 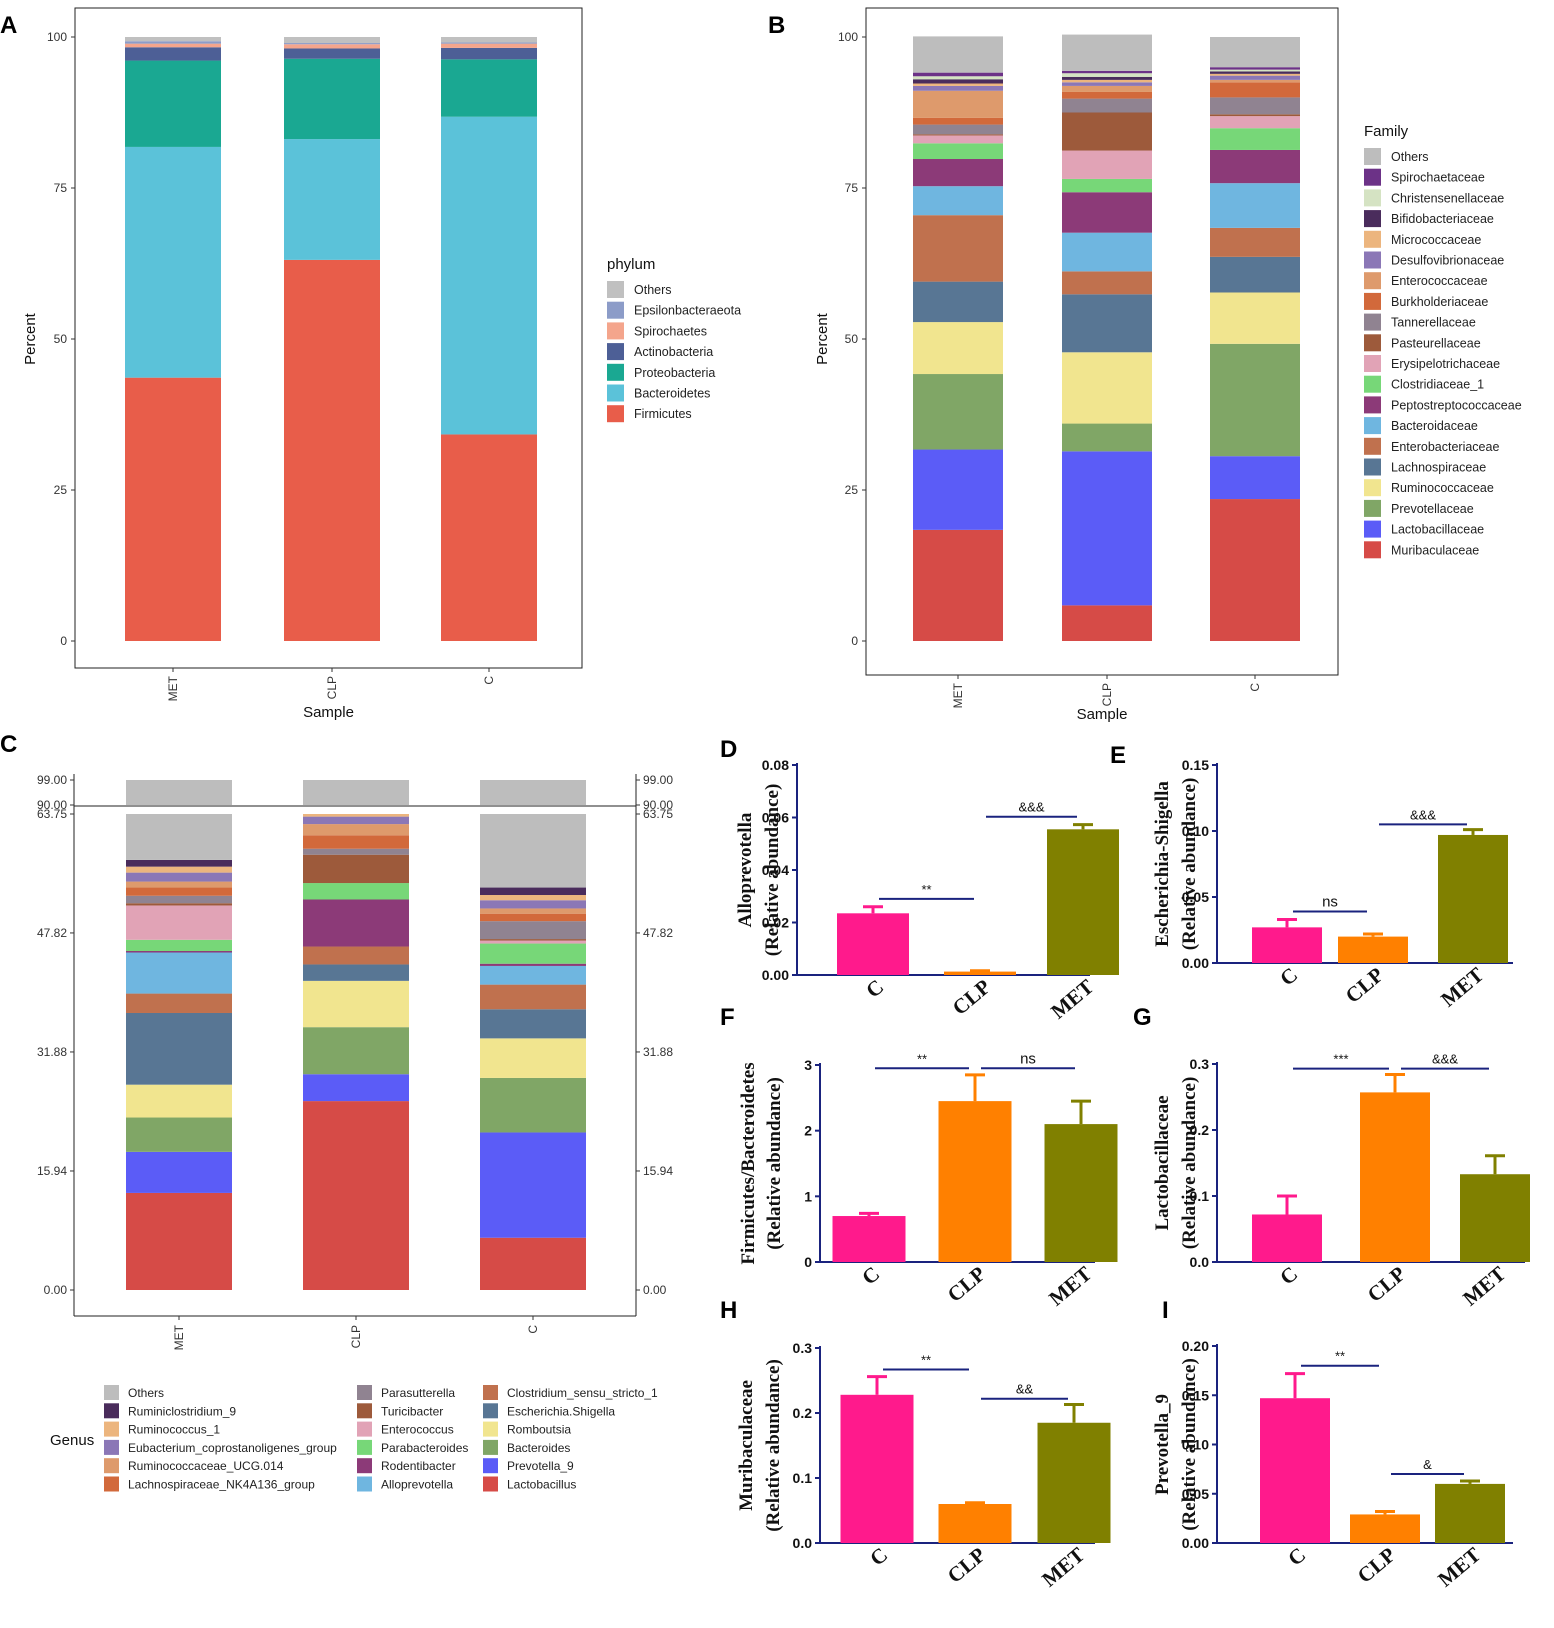 What do you see at coordinates (418, 1466) in the screenshot?
I see `legend-label: Rodentibacter` at bounding box center [418, 1466].